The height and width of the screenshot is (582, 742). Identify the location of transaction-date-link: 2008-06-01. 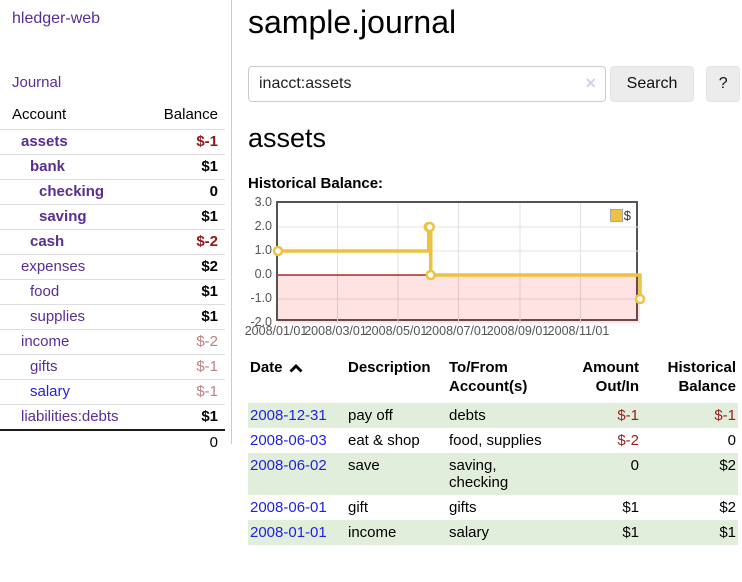
(288, 508).